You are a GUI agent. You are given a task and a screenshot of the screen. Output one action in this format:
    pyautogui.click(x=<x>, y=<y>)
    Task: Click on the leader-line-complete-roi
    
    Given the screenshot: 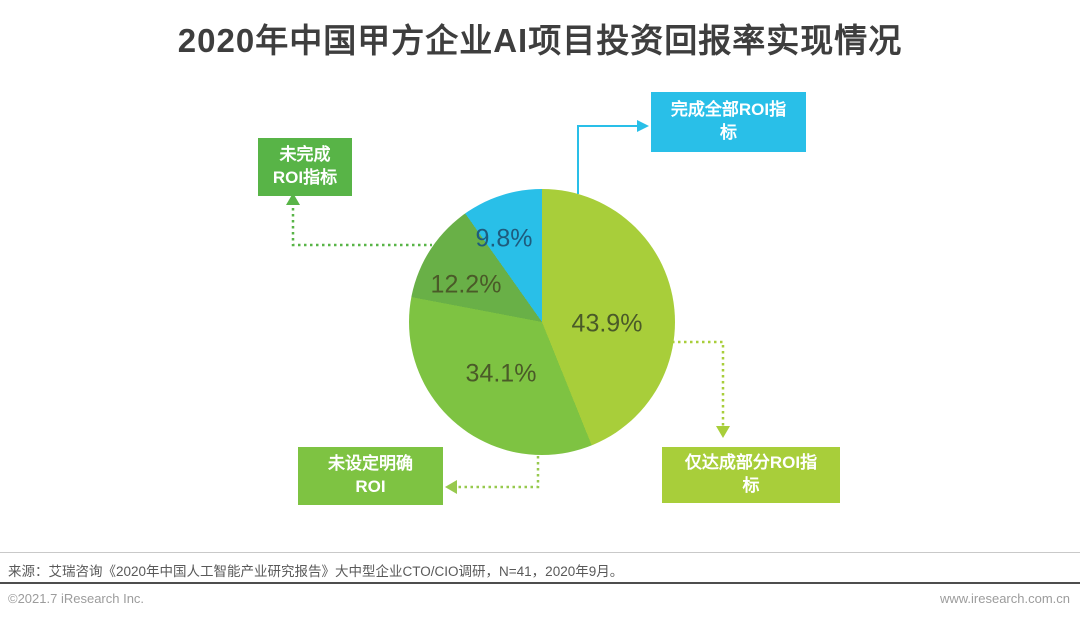 What is the action you would take?
    pyautogui.click(x=608, y=159)
    